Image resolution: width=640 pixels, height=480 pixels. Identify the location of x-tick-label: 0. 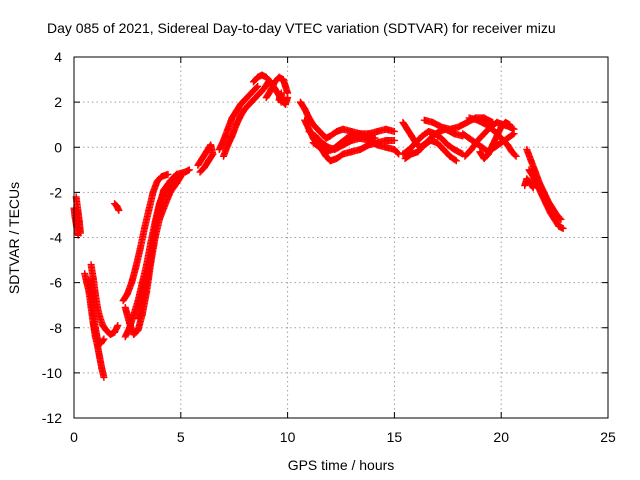
(74, 437).